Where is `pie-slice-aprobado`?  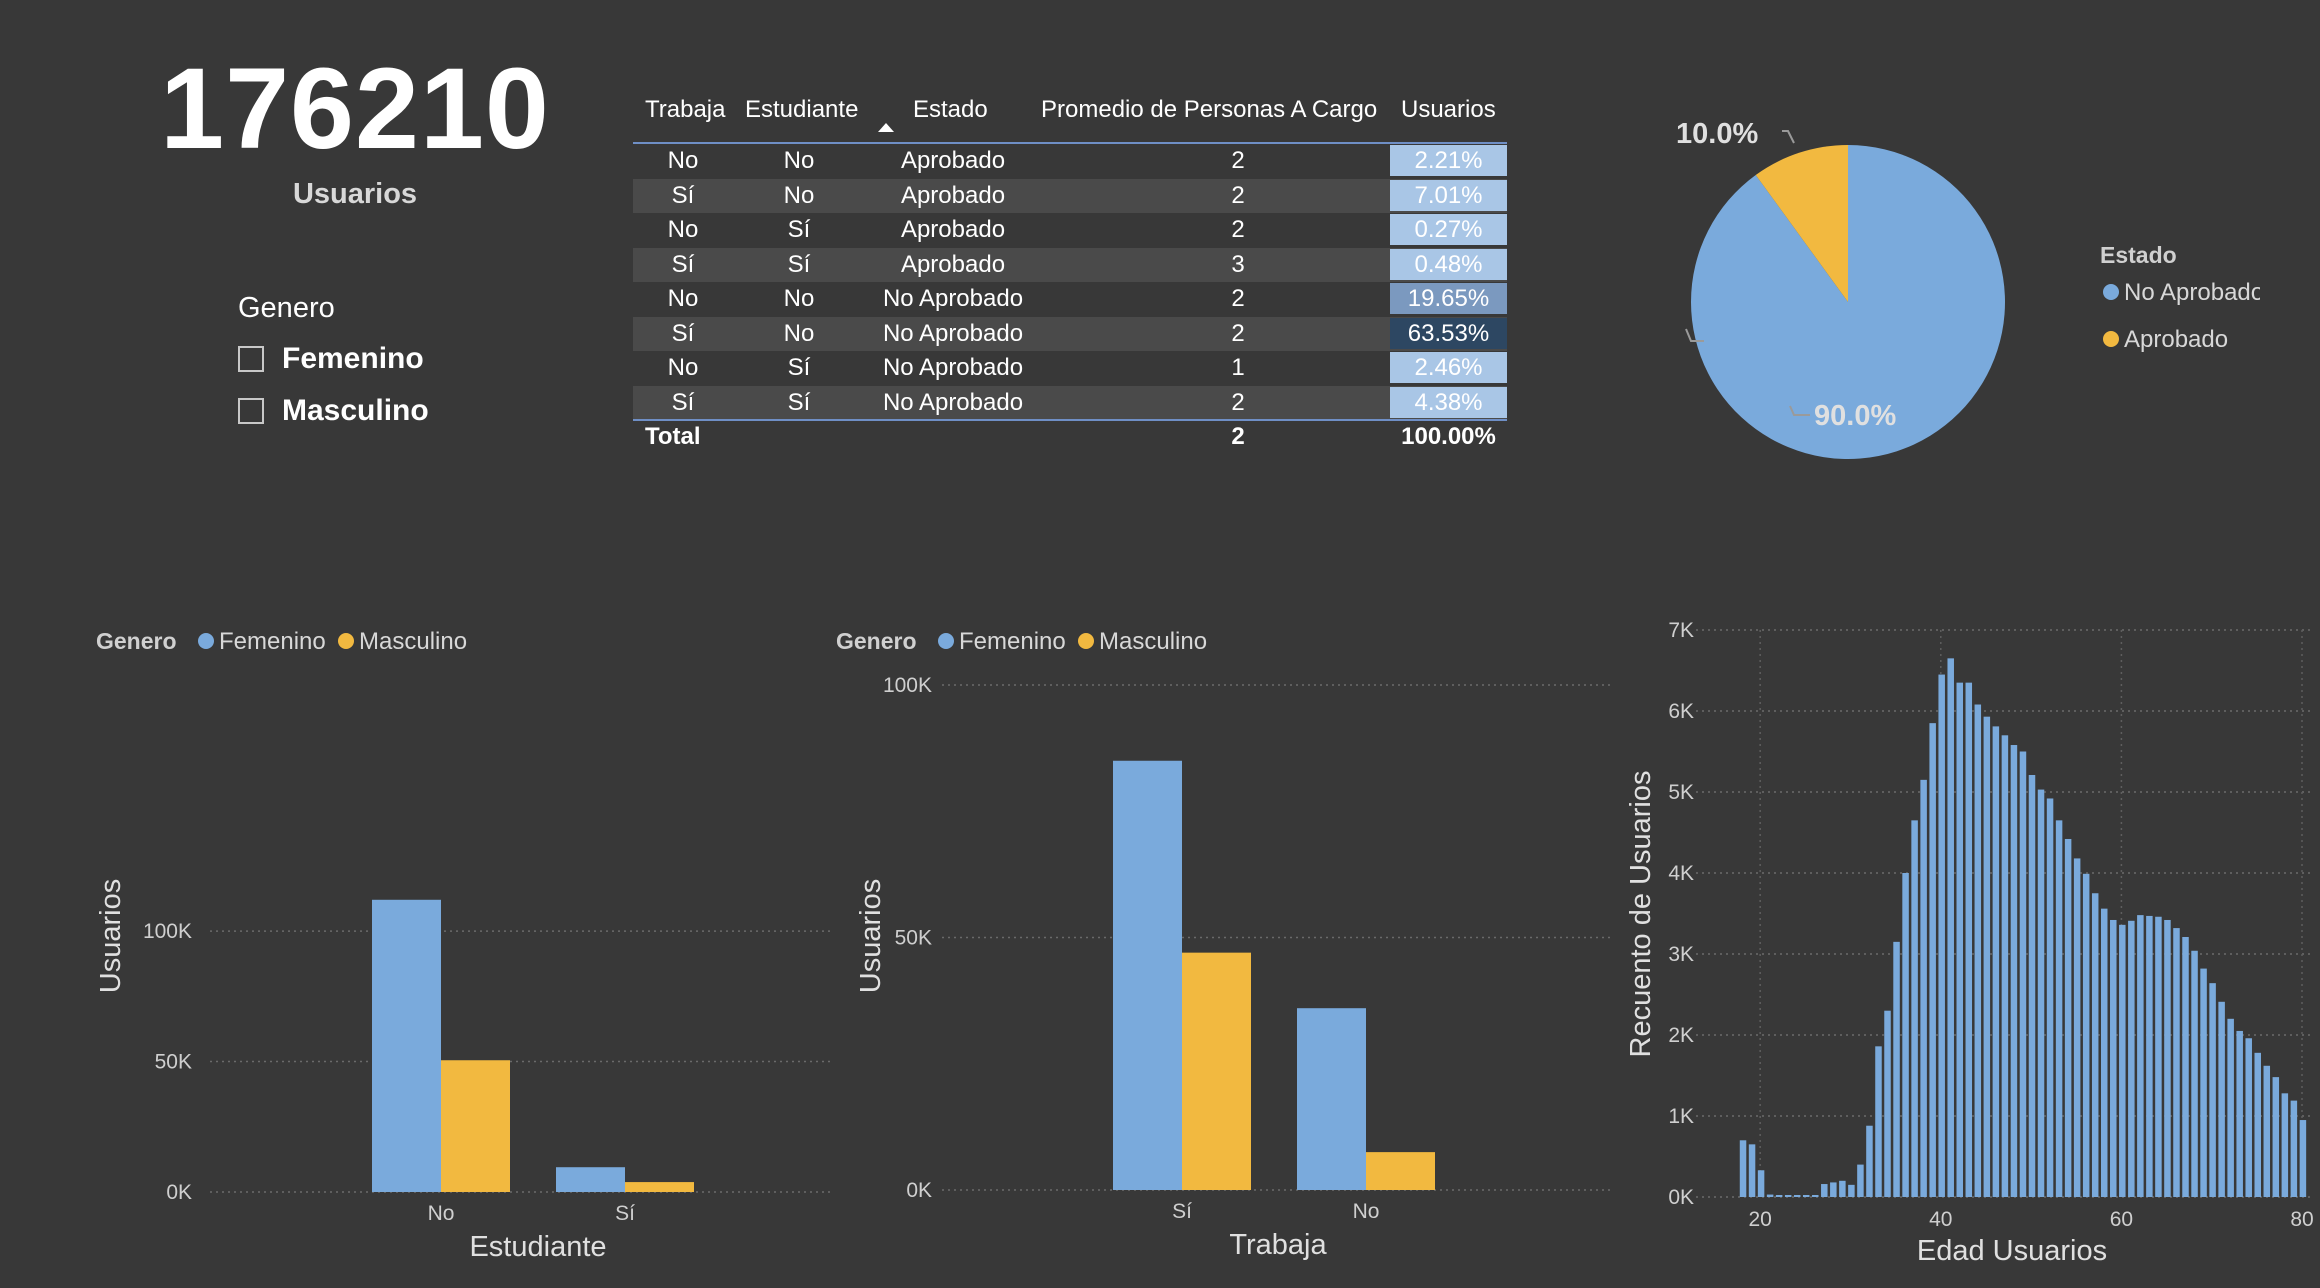
pie-slice-aprobado is located at coordinates (1801, 223).